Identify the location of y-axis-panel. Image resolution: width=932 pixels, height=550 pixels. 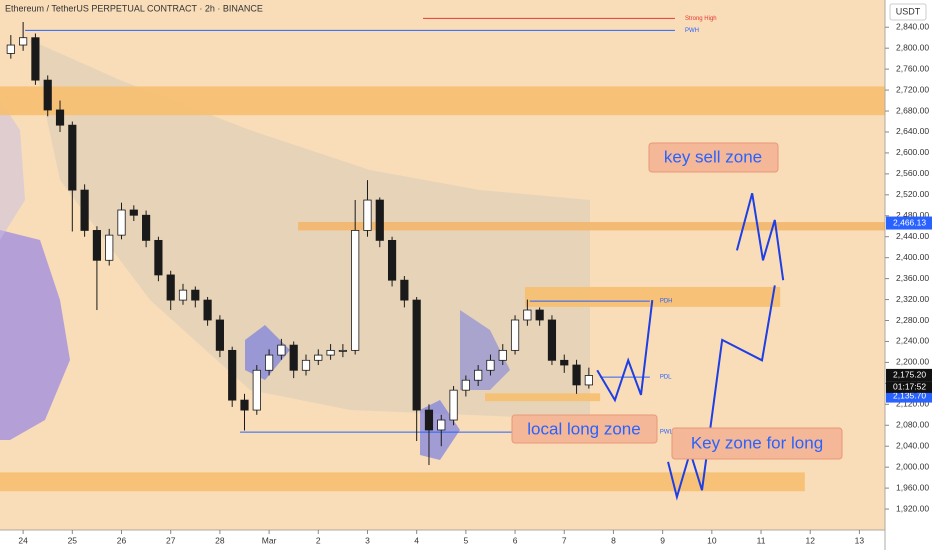
(908, 275).